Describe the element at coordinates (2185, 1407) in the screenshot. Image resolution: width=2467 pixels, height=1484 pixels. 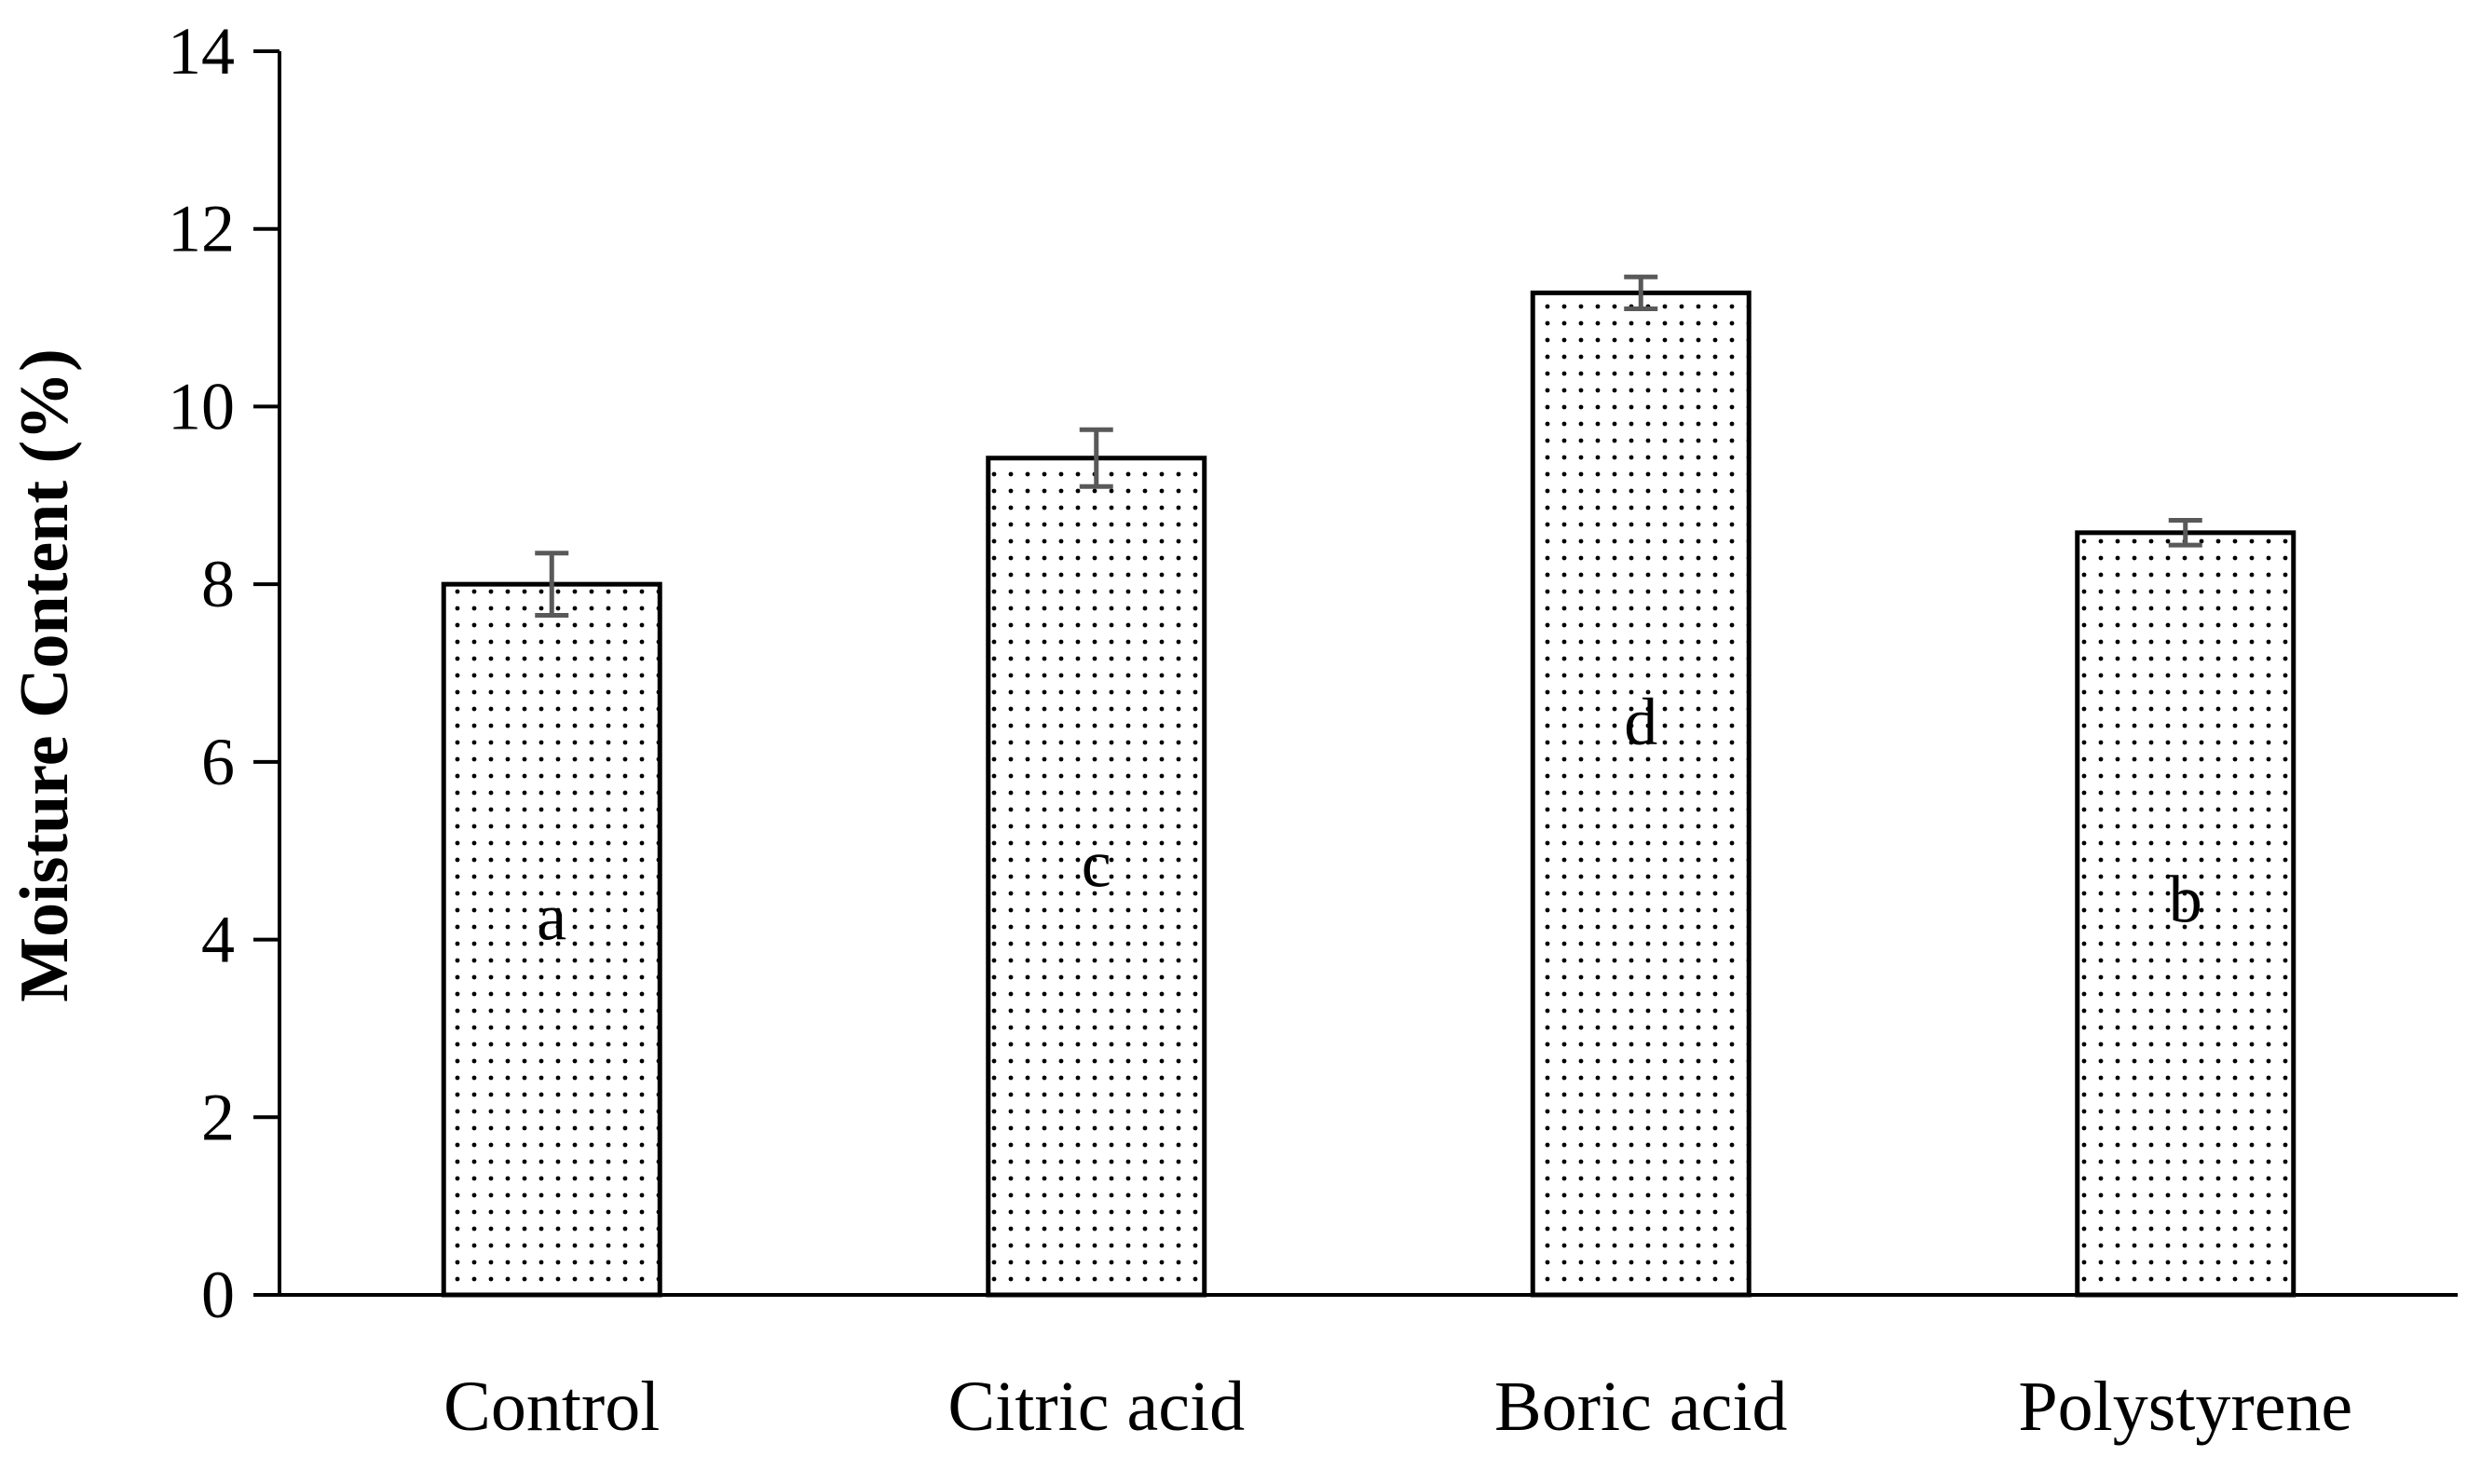
I see `x-category-label: Polystyrene` at that location.